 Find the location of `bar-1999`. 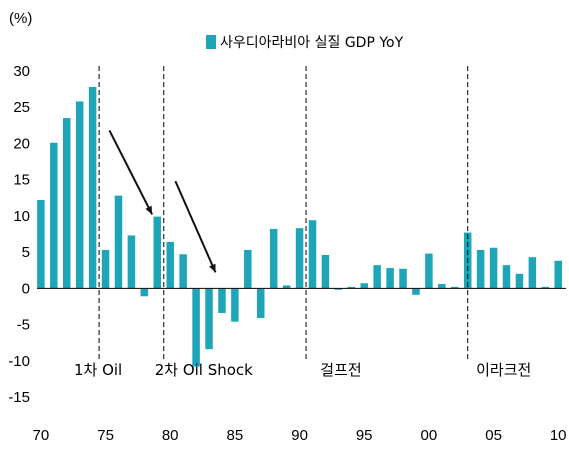

bar-1999 is located at coordinates (416, 291).